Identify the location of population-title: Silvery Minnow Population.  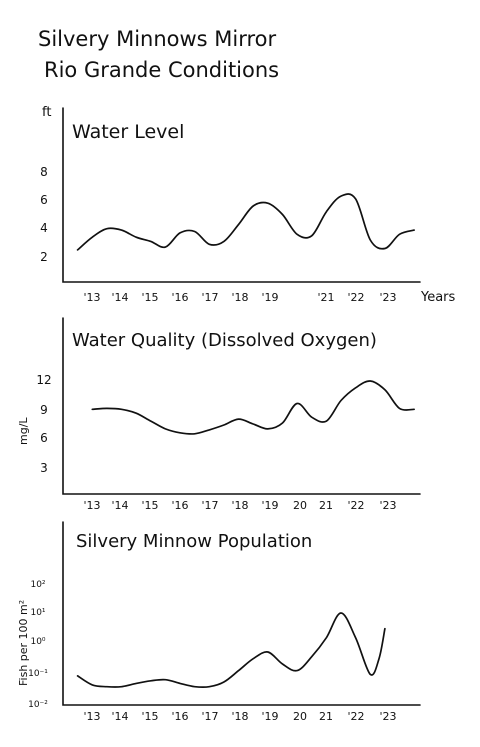
(194, 541).